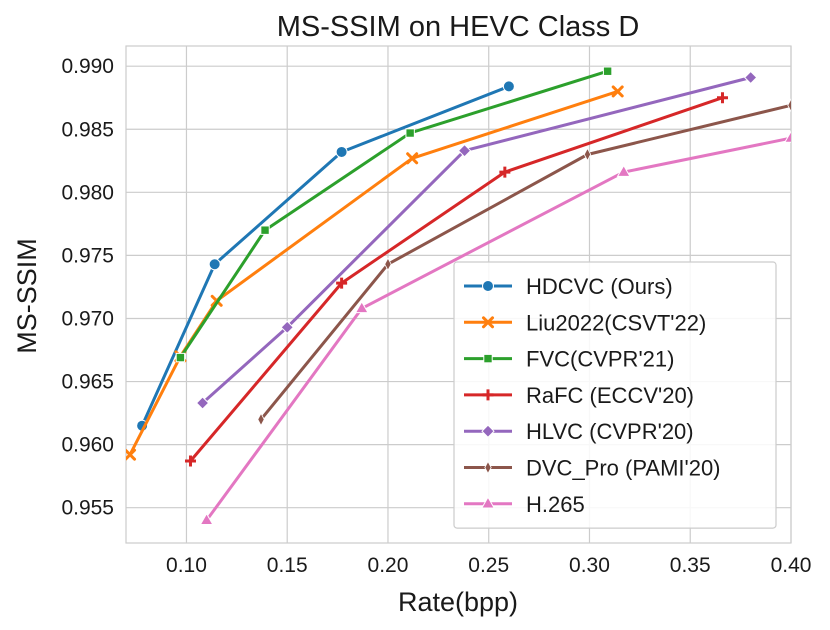  What do you see at coordinates (87, 445) in the screenshot?
I see `y-tick-label: 0.960` at bounding box center [87, 445].